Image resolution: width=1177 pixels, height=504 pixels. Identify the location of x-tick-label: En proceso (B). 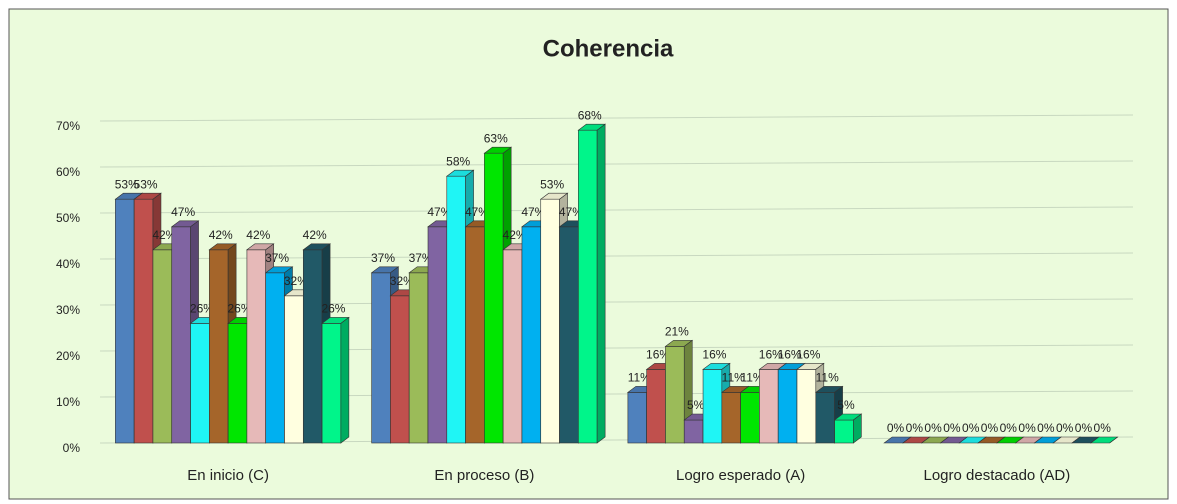
(484, 475).